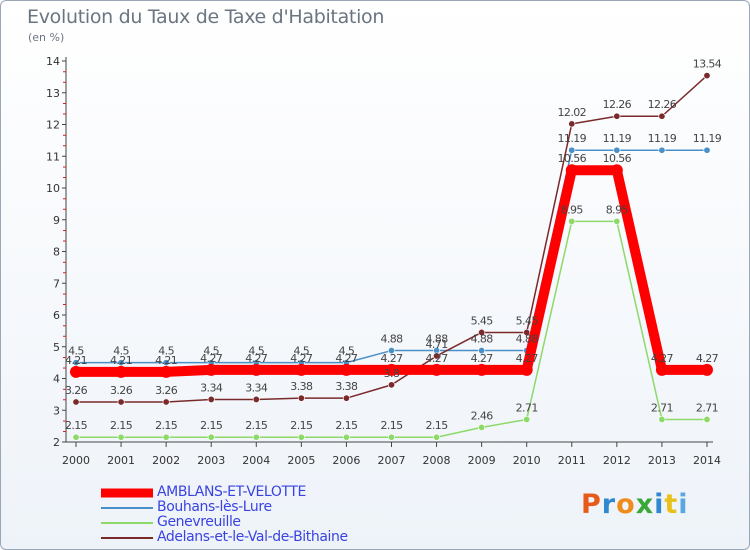 The width and height of the screenshot is (750, 550). Describe the element at coordinates (437, 460) in the screenshot. I see `x-tick-label: 2008` at that location.